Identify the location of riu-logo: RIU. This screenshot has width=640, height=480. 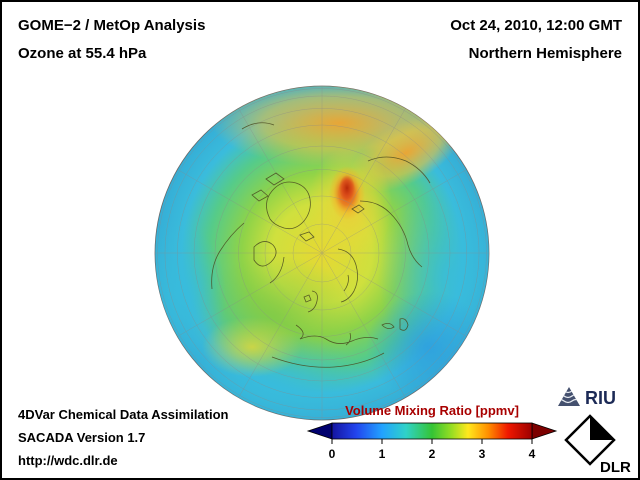
(594, 396).